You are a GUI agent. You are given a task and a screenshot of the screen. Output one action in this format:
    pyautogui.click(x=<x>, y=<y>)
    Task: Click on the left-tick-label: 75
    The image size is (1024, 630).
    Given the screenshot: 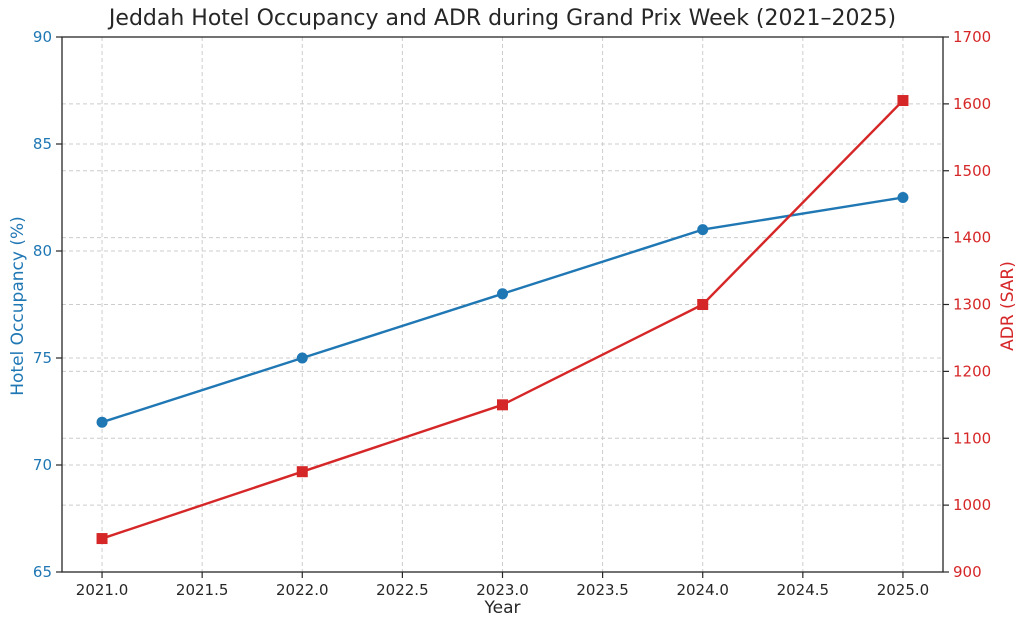 What is the action you would take?
    pyautogui.click(x=42, y=358)
    